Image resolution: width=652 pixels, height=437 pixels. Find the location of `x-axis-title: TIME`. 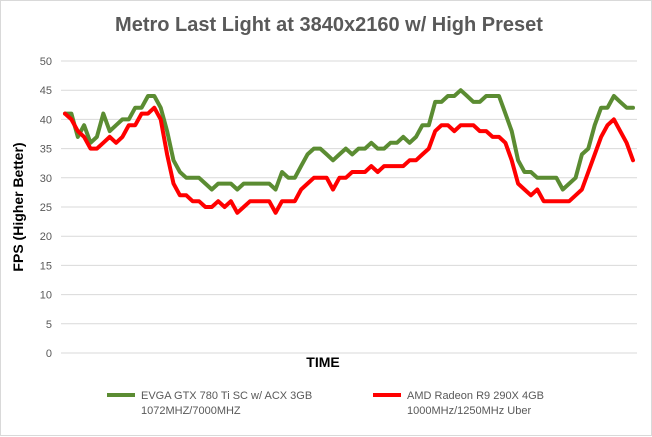

x-axis-title: TIME is located at coordinates (322, 362).